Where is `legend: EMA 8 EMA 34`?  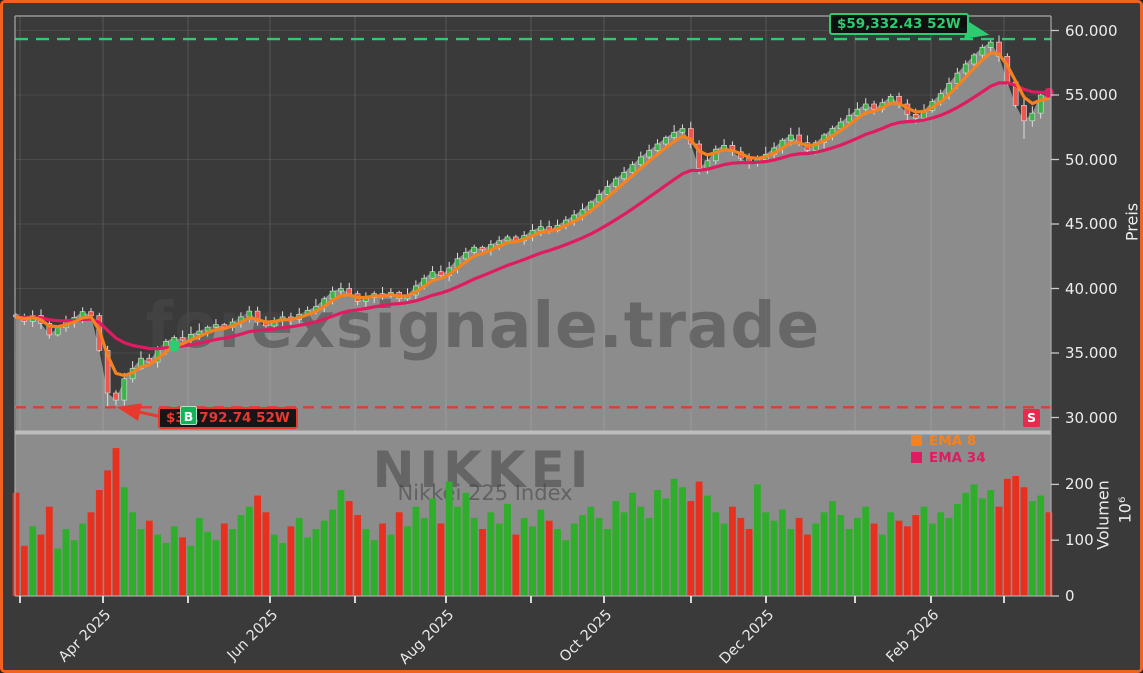
legend: EMA 8 EMA 34 is located at coordinates (948, 449).